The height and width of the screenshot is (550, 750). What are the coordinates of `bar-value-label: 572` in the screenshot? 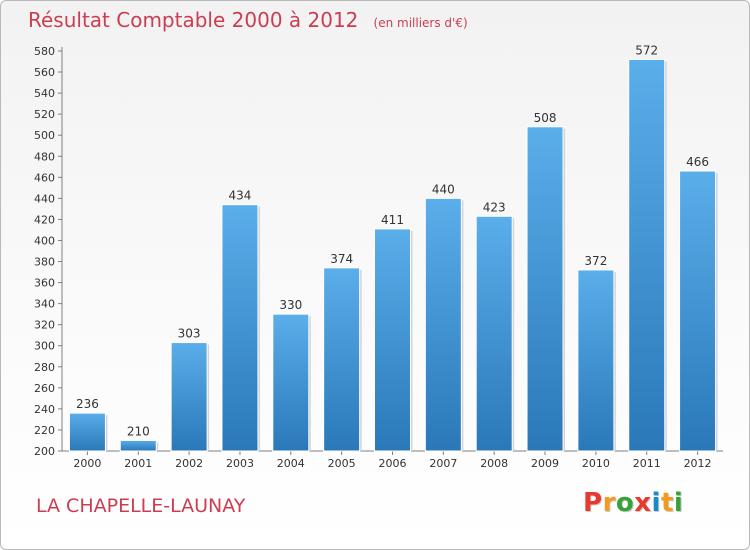 It's located at (646, 50).